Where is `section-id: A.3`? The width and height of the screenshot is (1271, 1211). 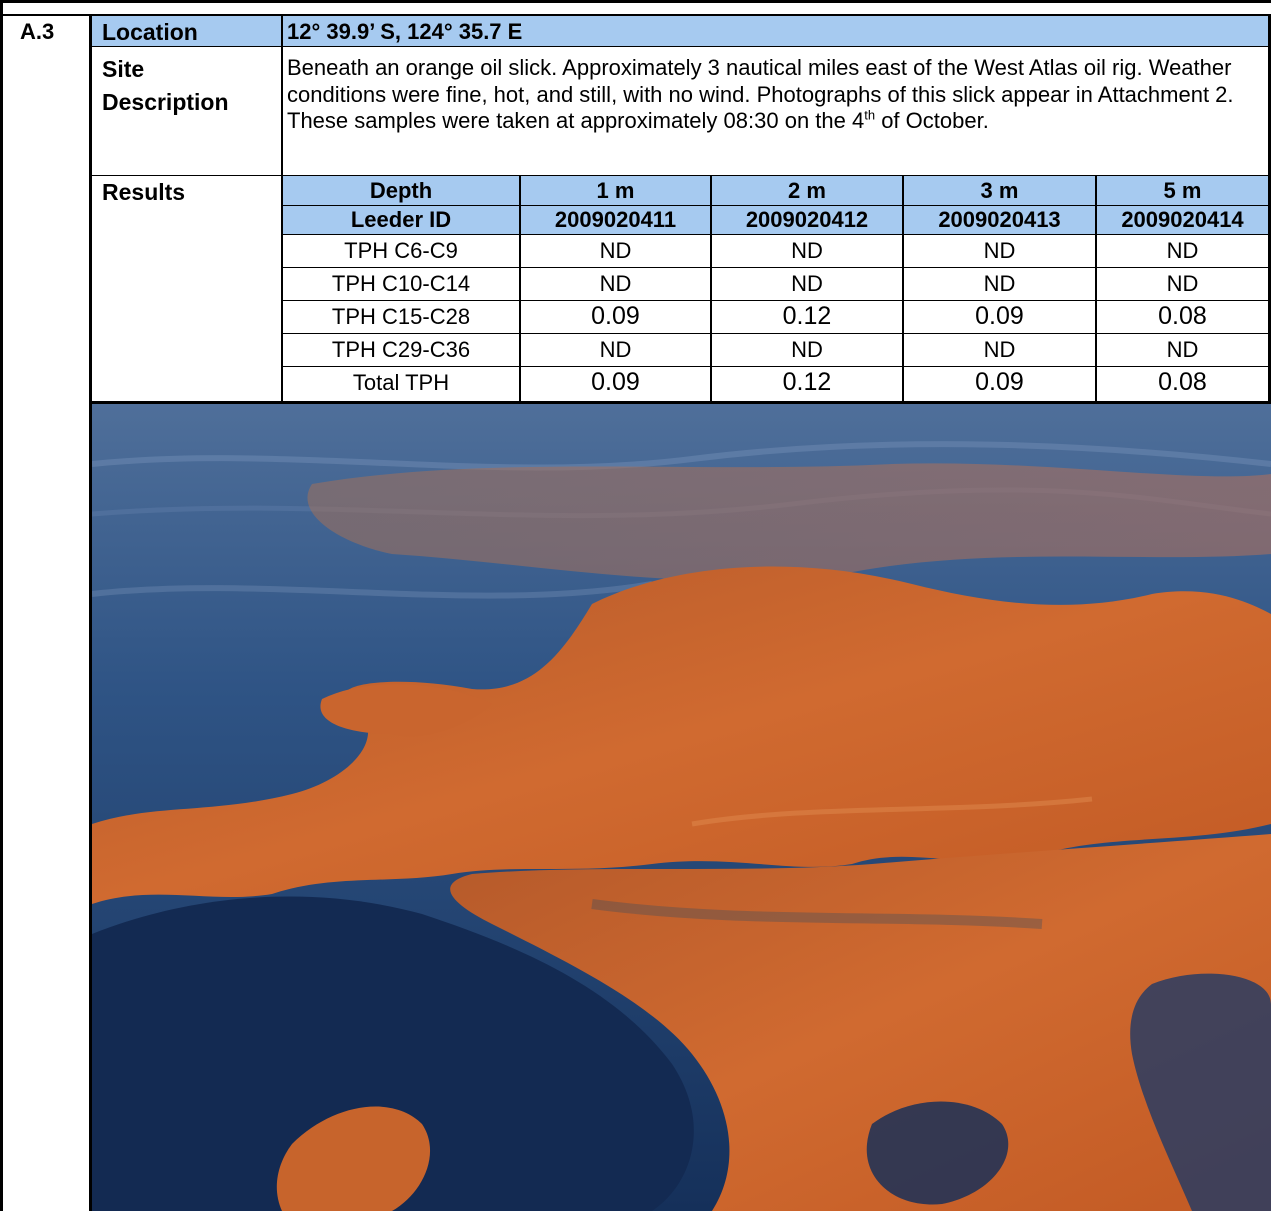 section-id: A.3 is located at coordinates (37, 31).